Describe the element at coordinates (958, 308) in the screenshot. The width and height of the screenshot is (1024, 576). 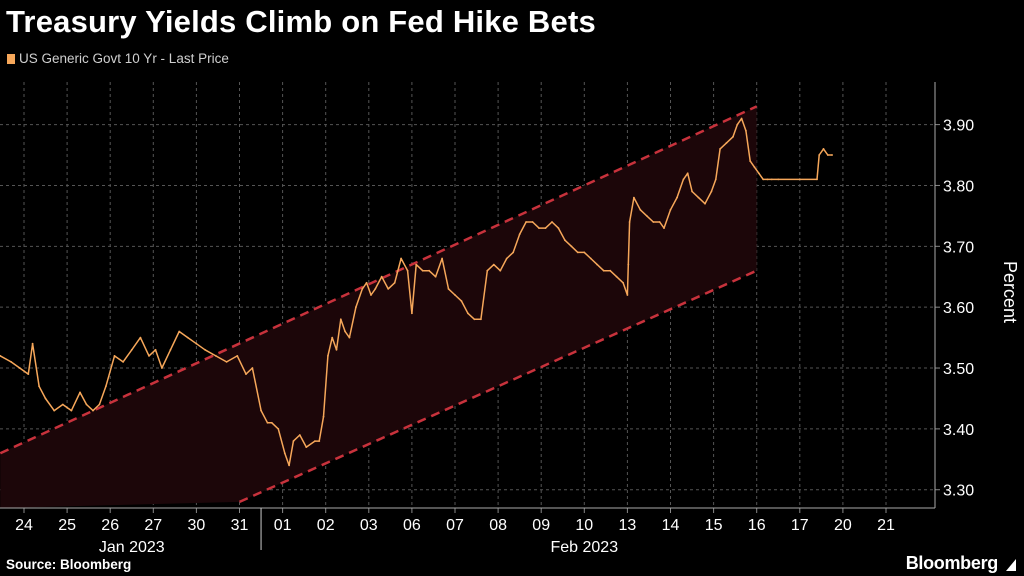
I see `y-tick-label: 3.60` at that location.